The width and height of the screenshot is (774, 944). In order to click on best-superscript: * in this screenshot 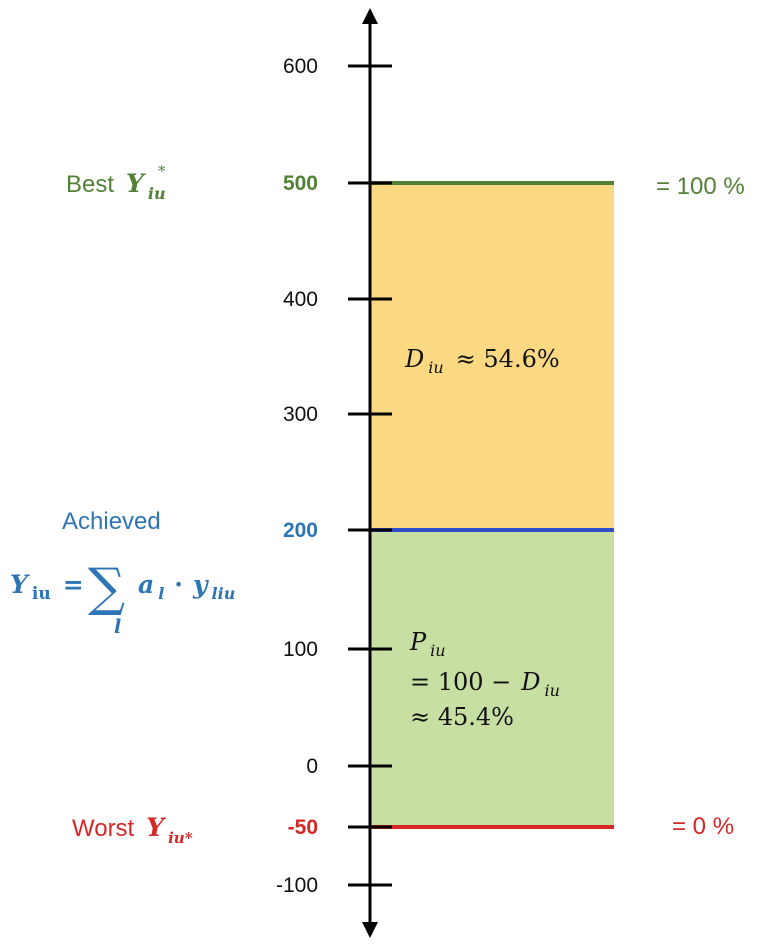, I will do `click(162, 171)`.